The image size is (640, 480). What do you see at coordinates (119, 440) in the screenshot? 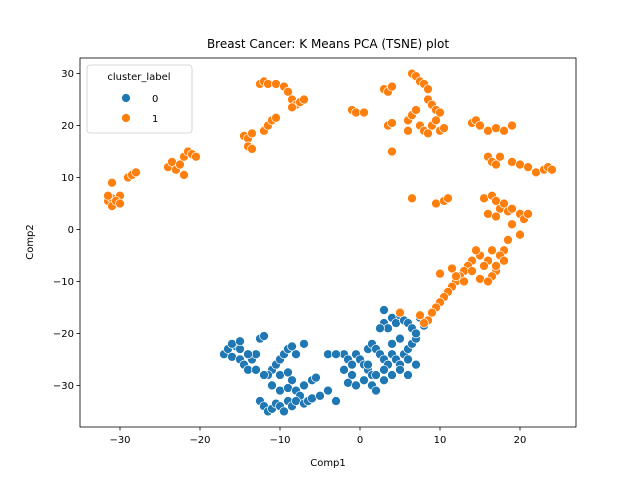
I see `x-tick-label: −30` at bounding box center [119, 440].